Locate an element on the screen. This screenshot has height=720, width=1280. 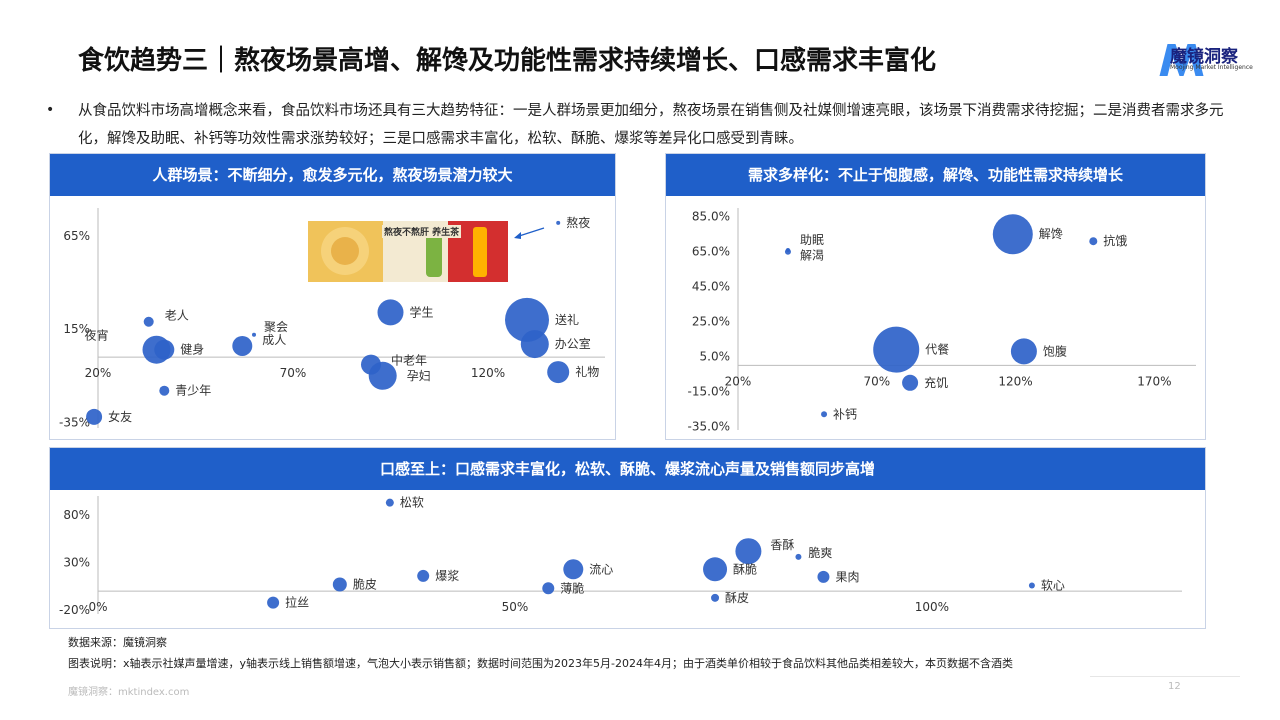
bubble-学生 is located at coordinates (390, 312).